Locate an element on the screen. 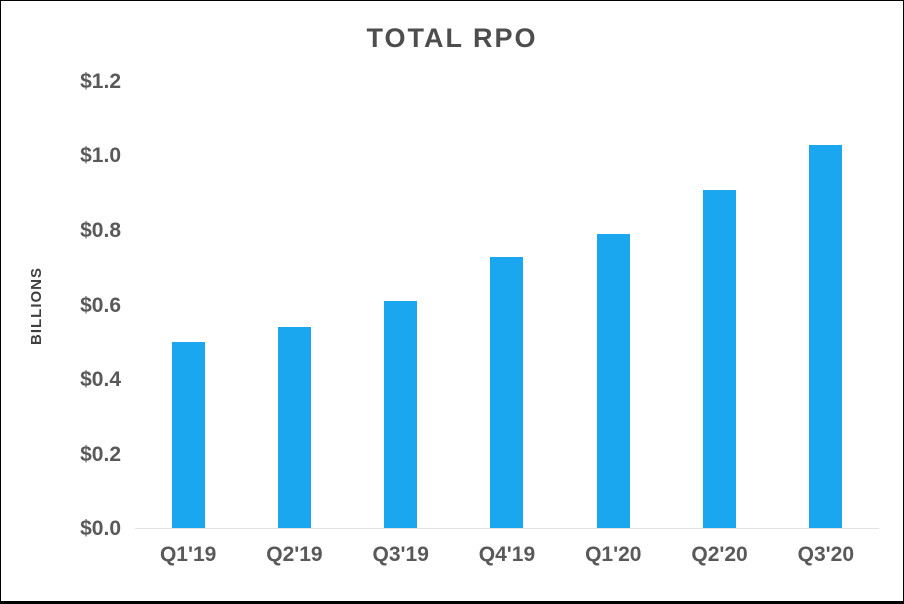 This screenshot has height=604, width=904. y-axis-ticks: $1.2 $1.0 $0.8 $0.6 $0.4 $0.2 $0.0 is located at coordinates (97, 305).